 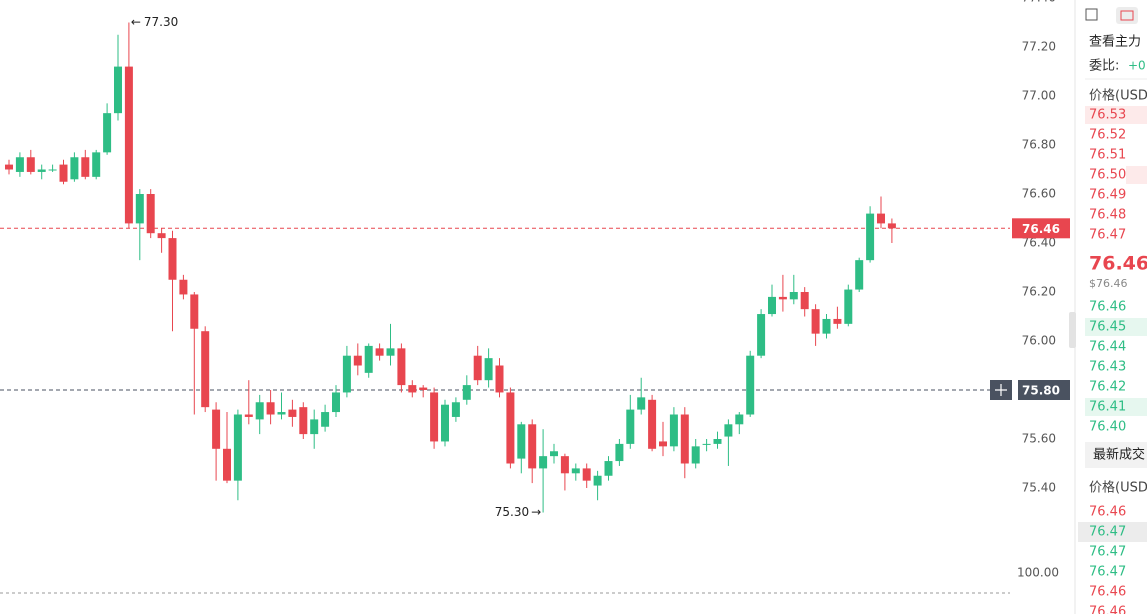 What do you see at coordinates (1115, 42) in the screenshot?
I see `view-main: 查看主力` at bounding box center [1115, 42].